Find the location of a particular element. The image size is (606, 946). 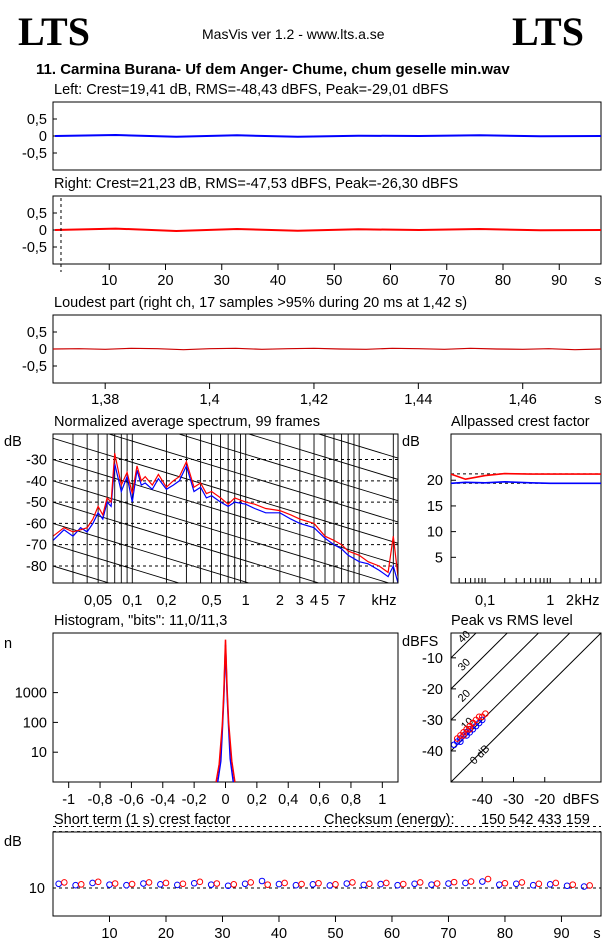

spectrum-x-unit: kHz is located at coordinates (384, 601).